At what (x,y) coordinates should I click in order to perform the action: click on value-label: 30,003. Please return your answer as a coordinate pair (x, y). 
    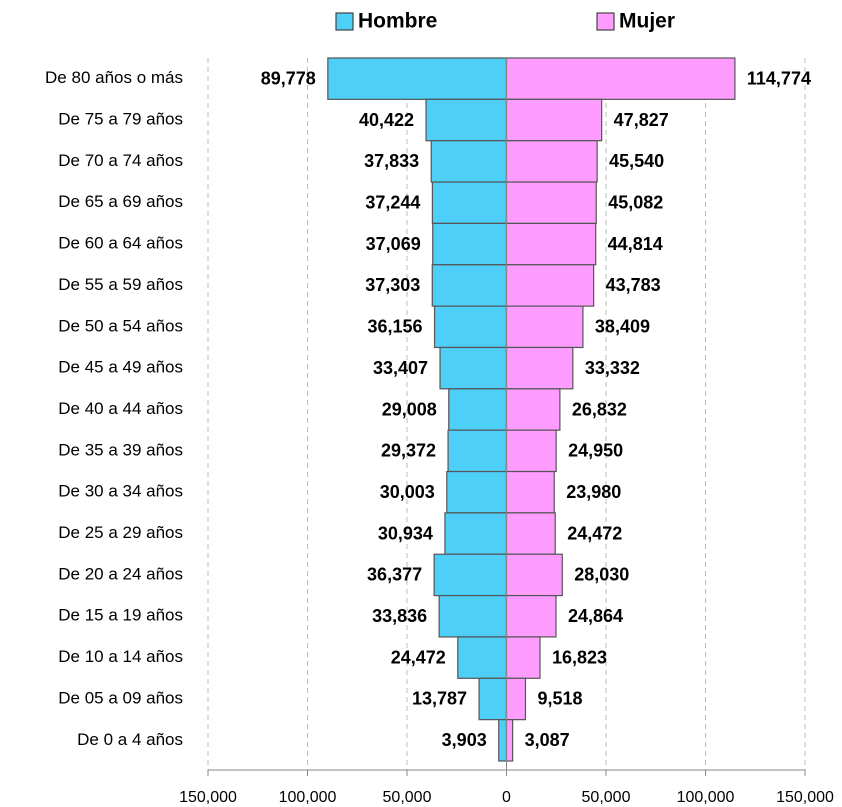
    Looking at the image, I should click on (407, 492).